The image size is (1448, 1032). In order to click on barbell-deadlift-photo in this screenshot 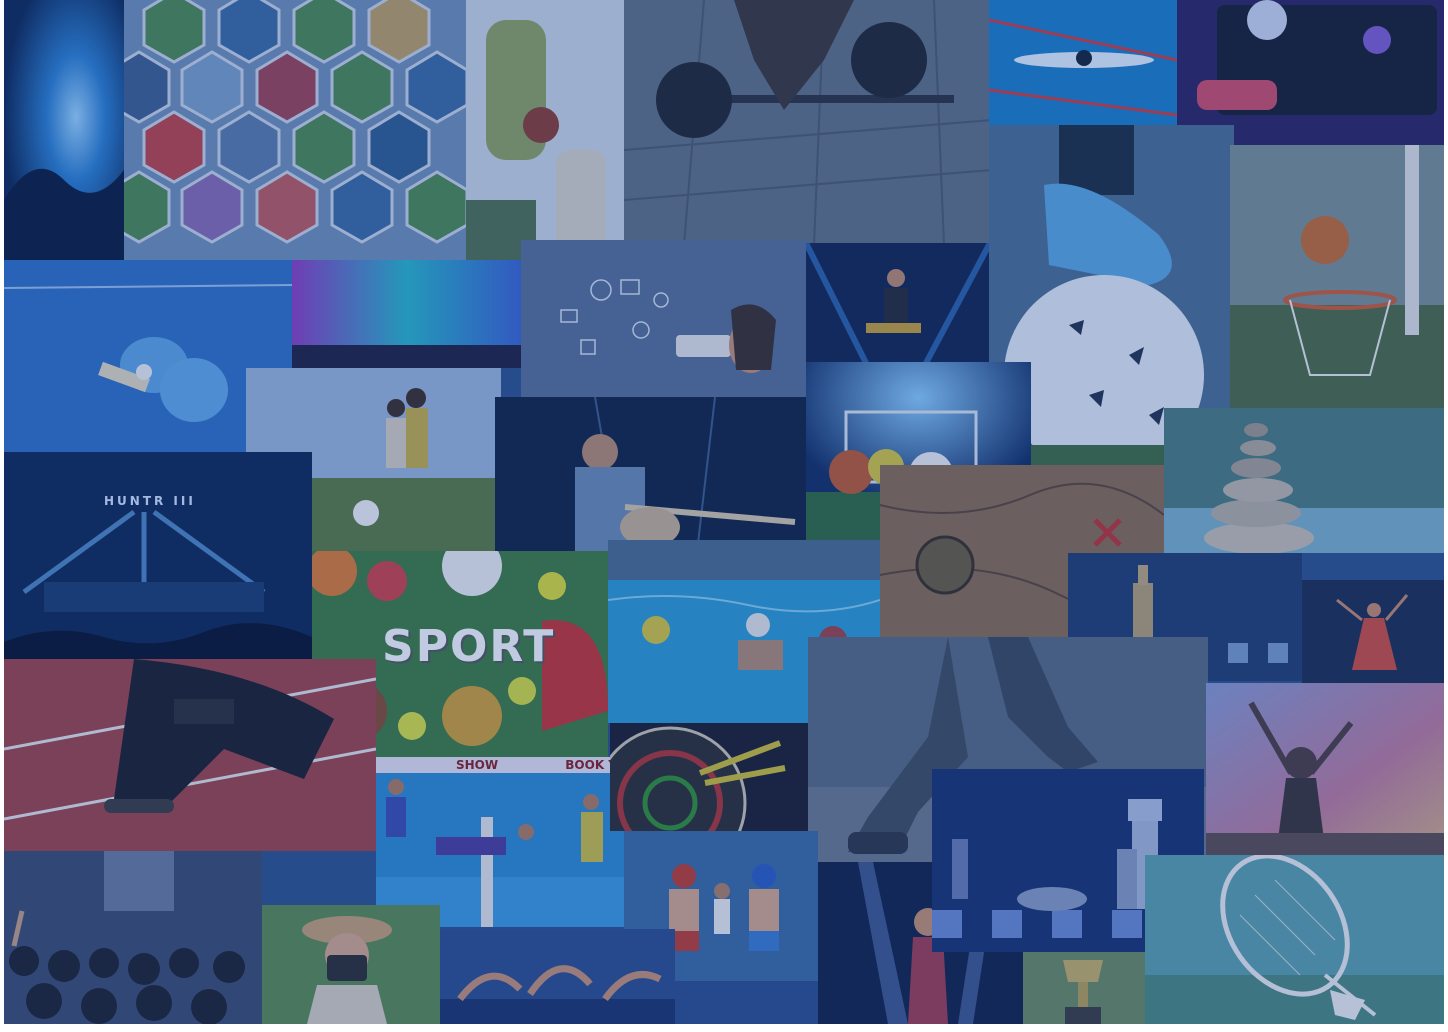, I will do `click(808, 122)`.